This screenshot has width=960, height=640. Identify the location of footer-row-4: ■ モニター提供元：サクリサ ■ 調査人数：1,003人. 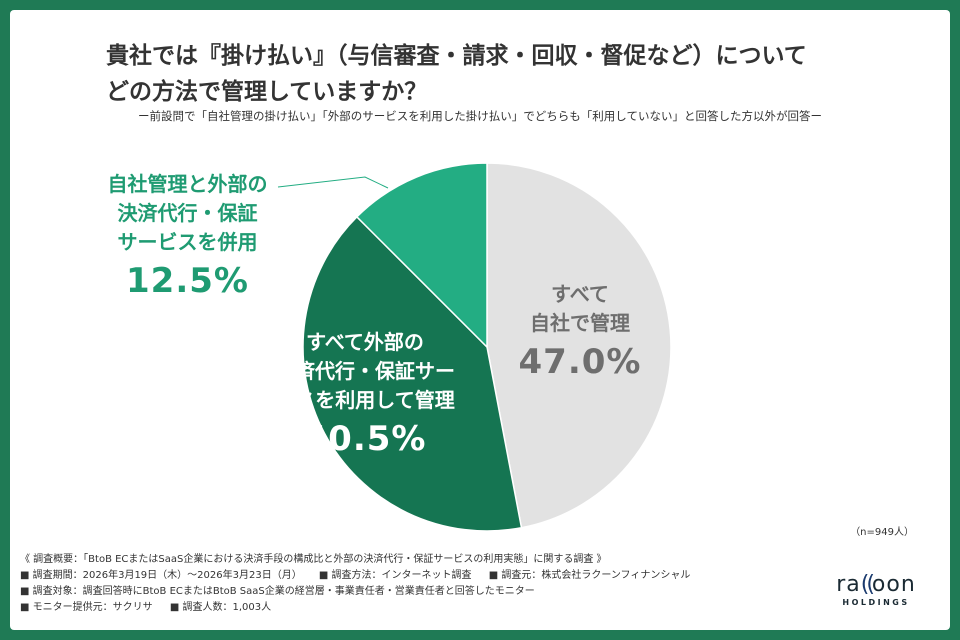
(362, 608).